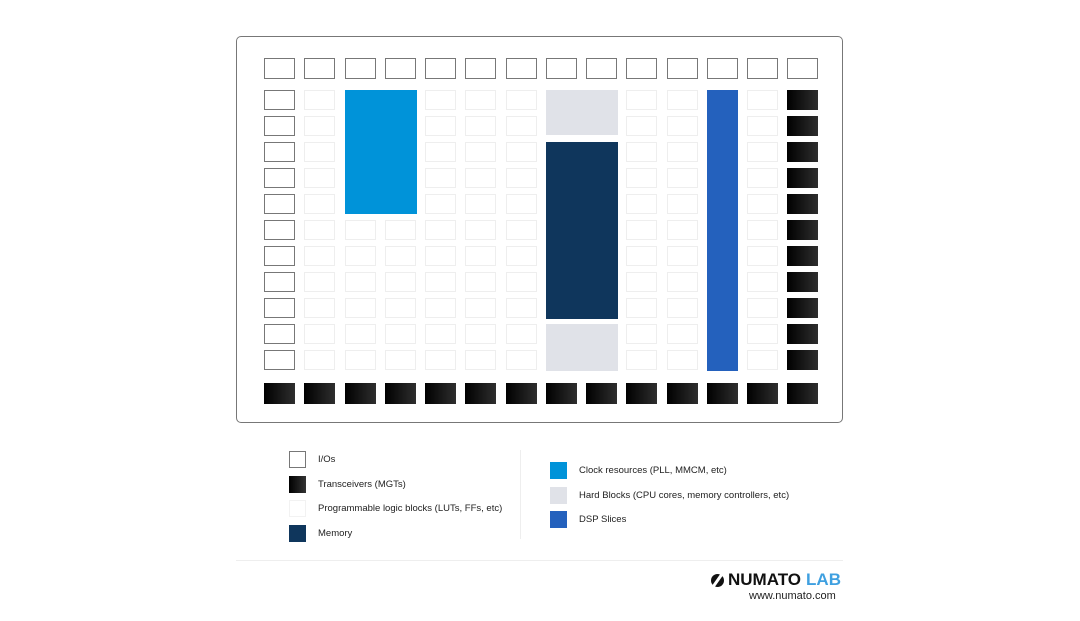 The image size is (1080, 621). I want to click on legend-item-memory: Memory, so click(320, 533).